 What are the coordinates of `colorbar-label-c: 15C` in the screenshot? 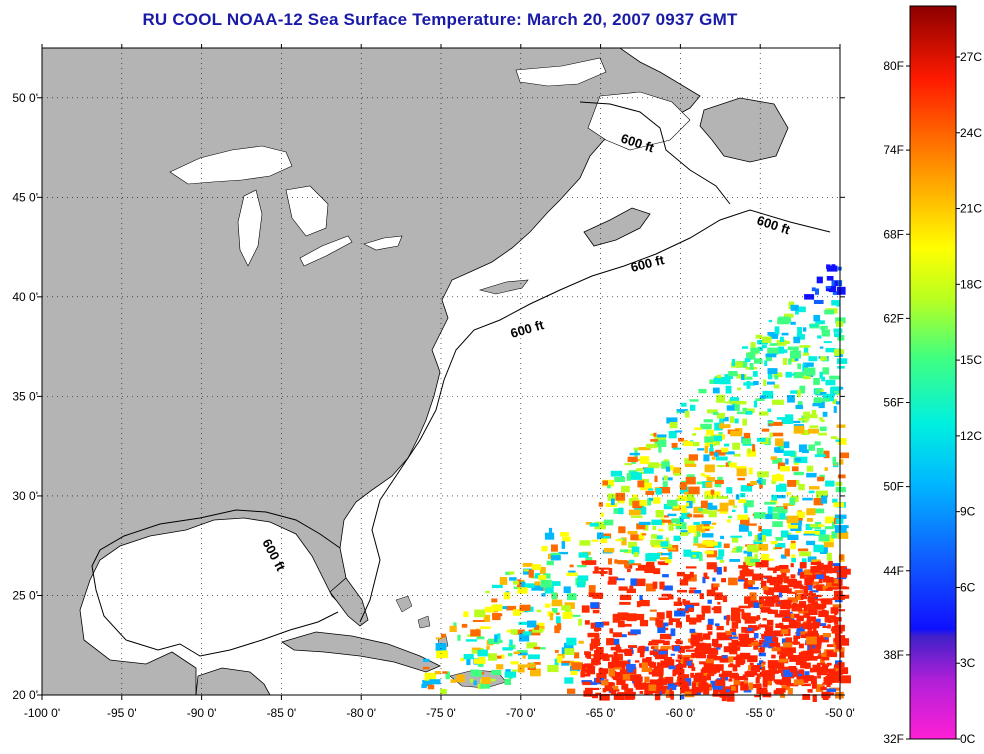 It's located at (971, 360).